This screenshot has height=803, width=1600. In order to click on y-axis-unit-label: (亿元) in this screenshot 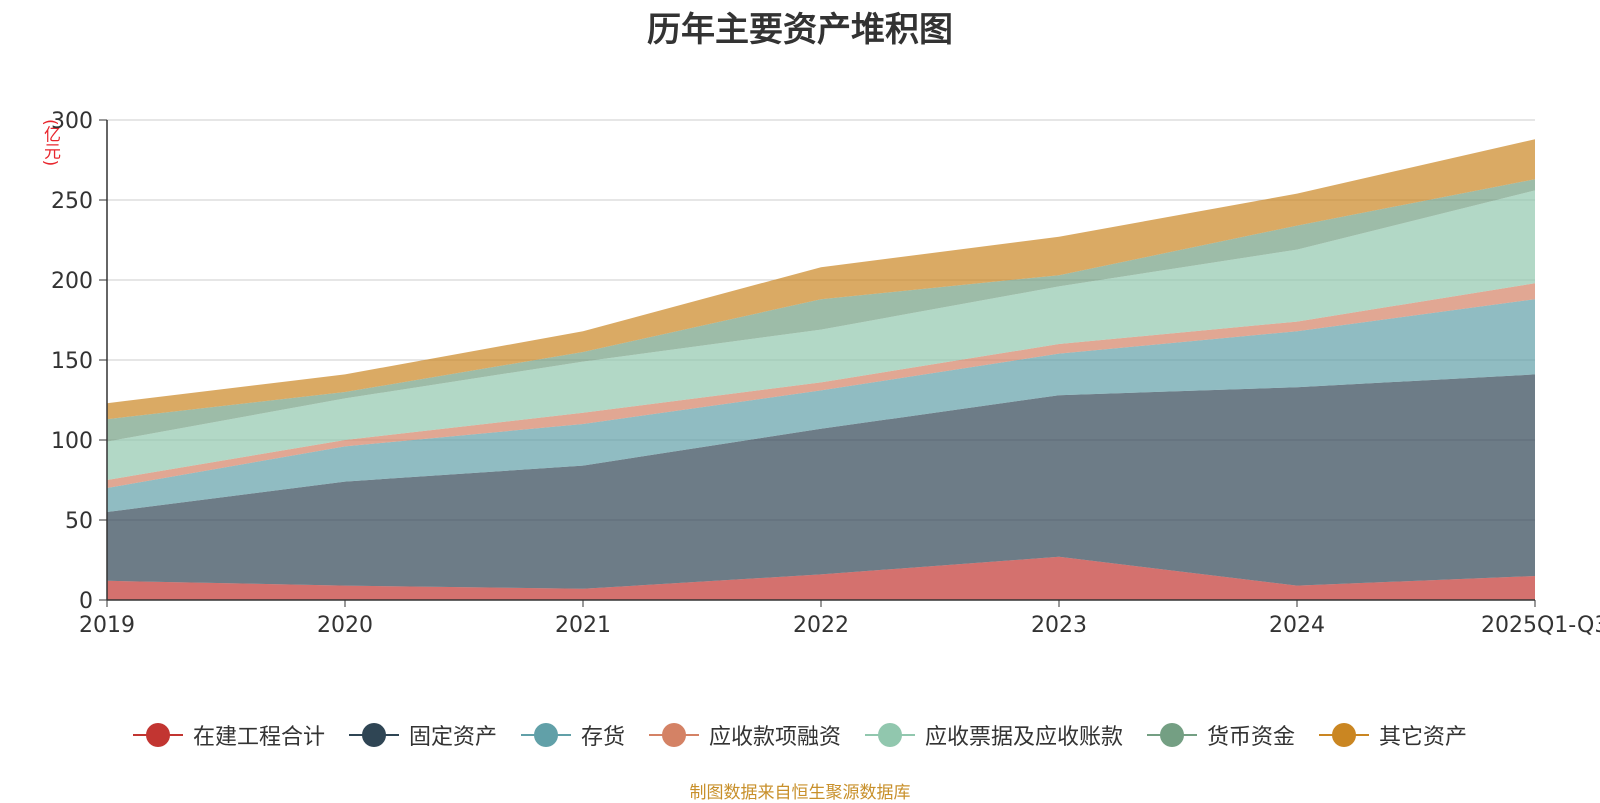, I will do `click(50, 143)`.